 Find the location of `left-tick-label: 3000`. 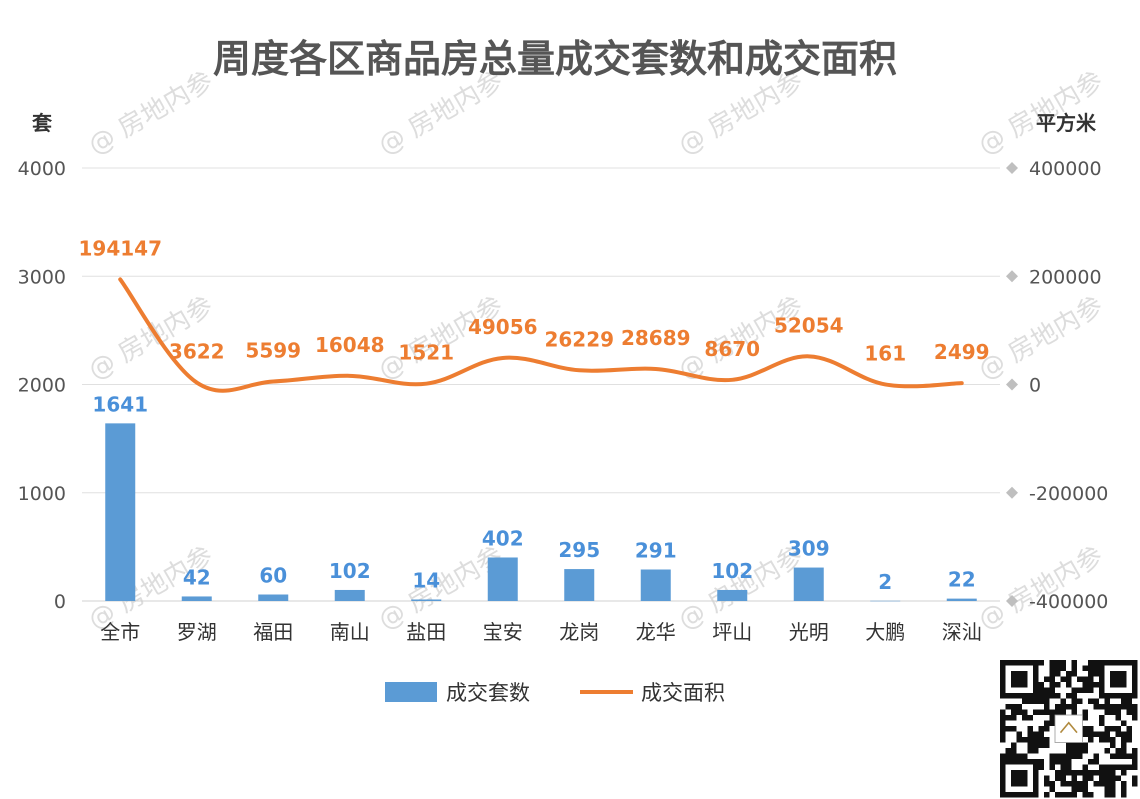

left-tick-label: 3000 is located at coordinates (42, 277).